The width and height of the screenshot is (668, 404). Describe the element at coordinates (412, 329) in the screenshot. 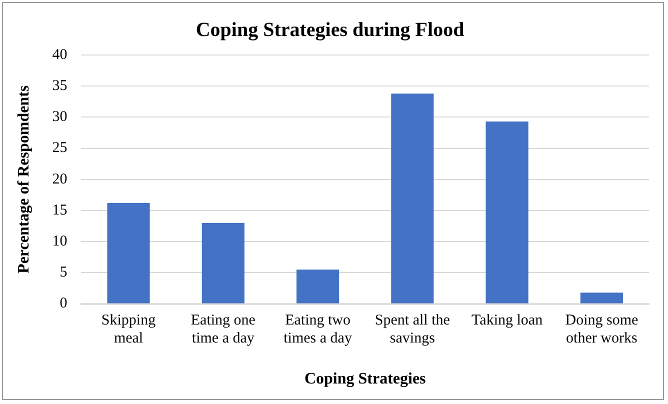

I see `x-tick-label: Spent all the savings` at that location.